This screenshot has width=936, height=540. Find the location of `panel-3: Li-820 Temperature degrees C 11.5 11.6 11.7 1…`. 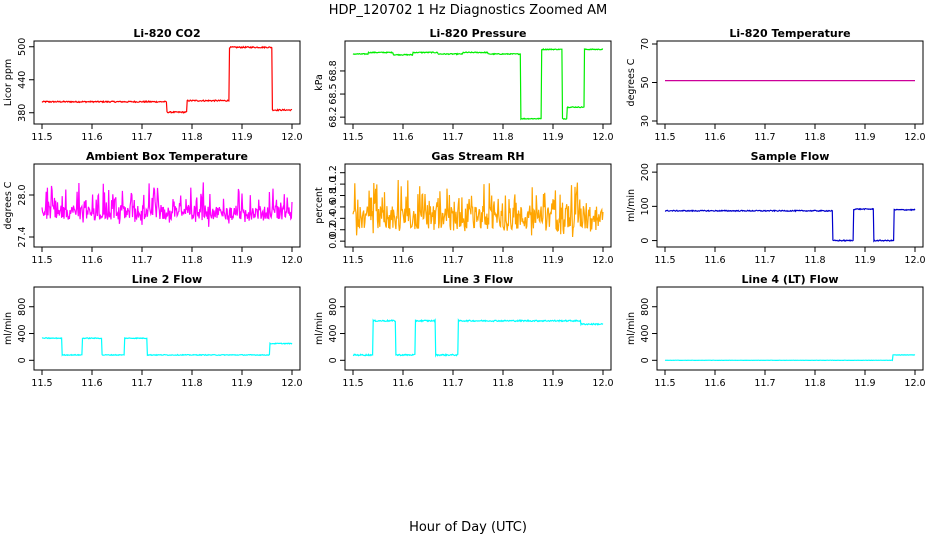

panel-3: Li-820 Temperature degrees C 11.5 11.6 11.7 1… is located at coordinates (776, 85).